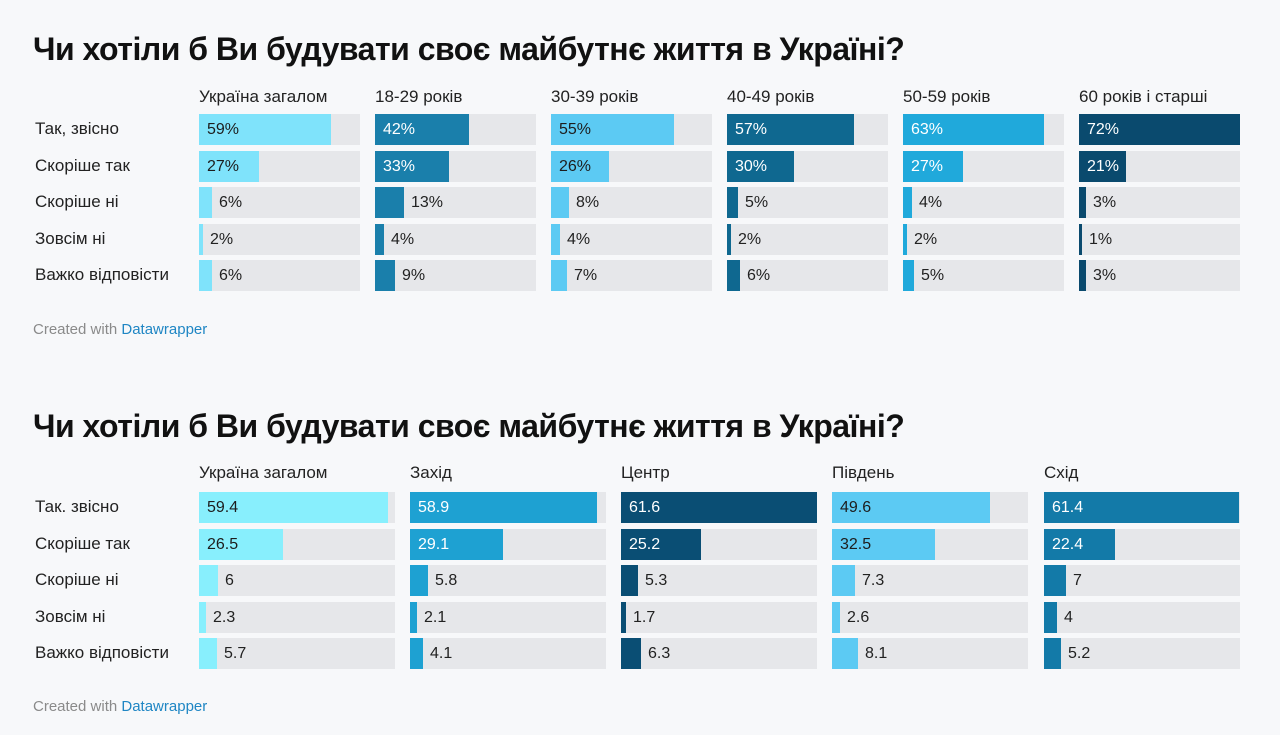 Image resolution: width=1280 pixels, height=735 pixels. Describe the element at coordinates (223, 507) in the screenshot. I see `value-label: 59.4` at that location.